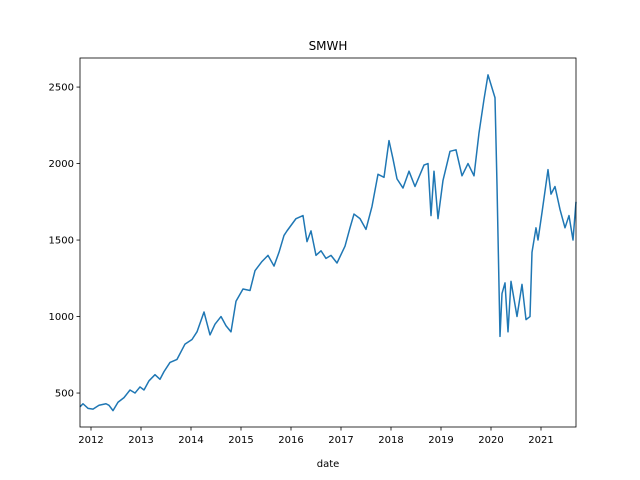 This screenshot has height=480, width=640. Describe the element at coordinates (190, 440) in the screenshot. I see `x-tick-label: 2014` at that location.